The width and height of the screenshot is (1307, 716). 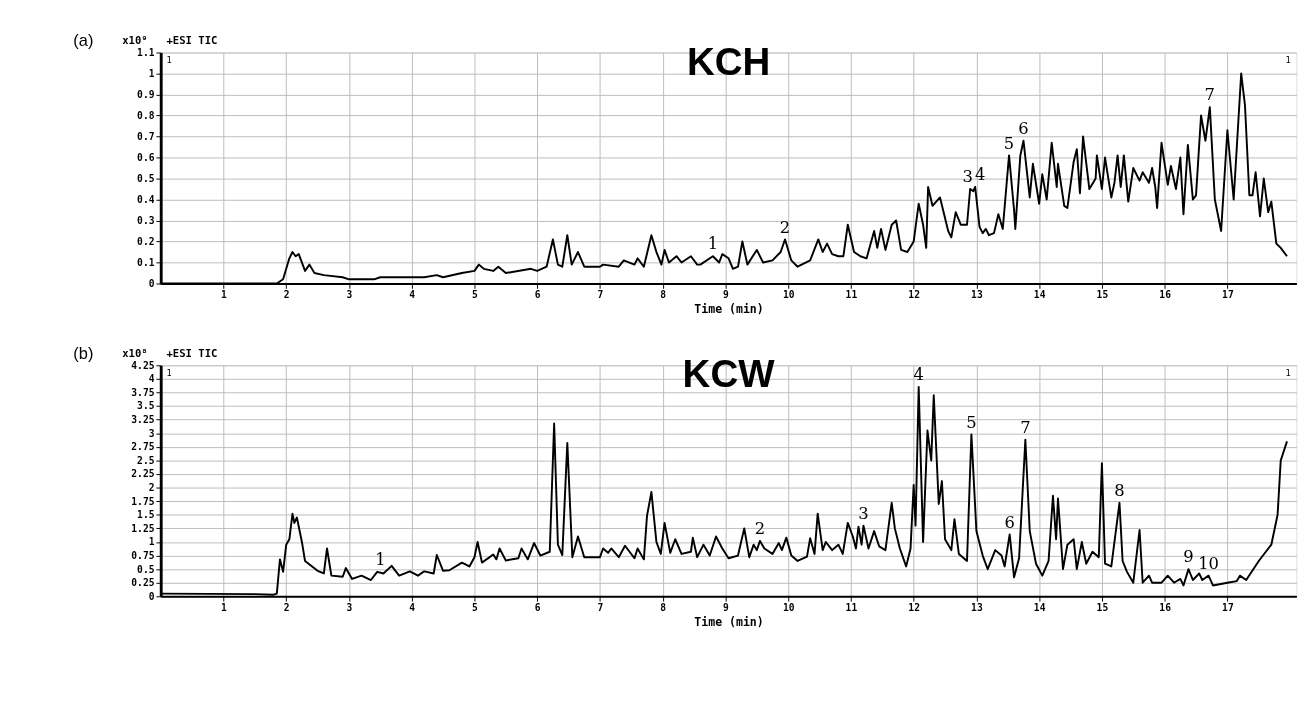 I want to click on y-tick-label: 0.8, so click(x=146, y=115).